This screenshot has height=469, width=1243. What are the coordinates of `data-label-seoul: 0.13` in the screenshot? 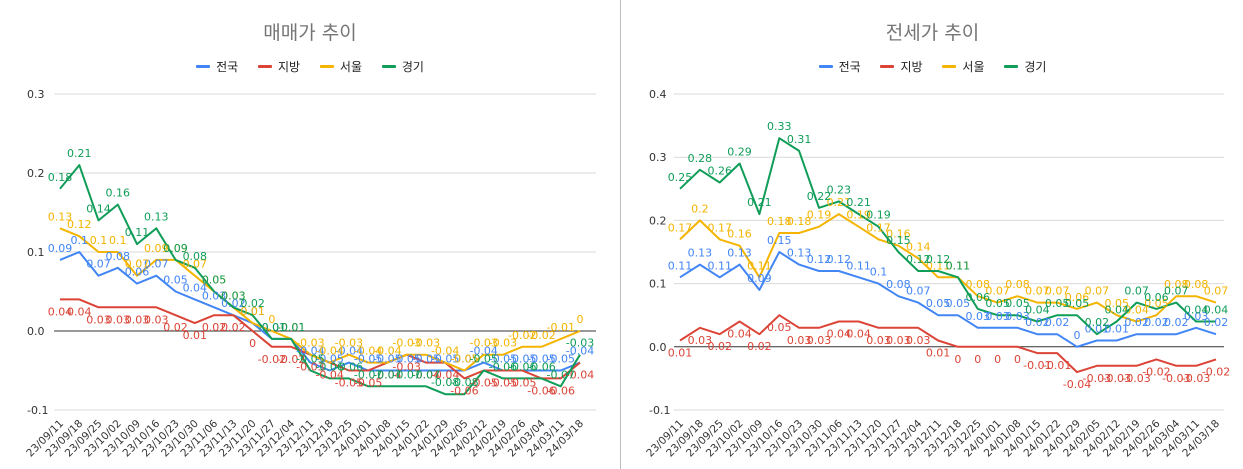 It's located at (60, 216).